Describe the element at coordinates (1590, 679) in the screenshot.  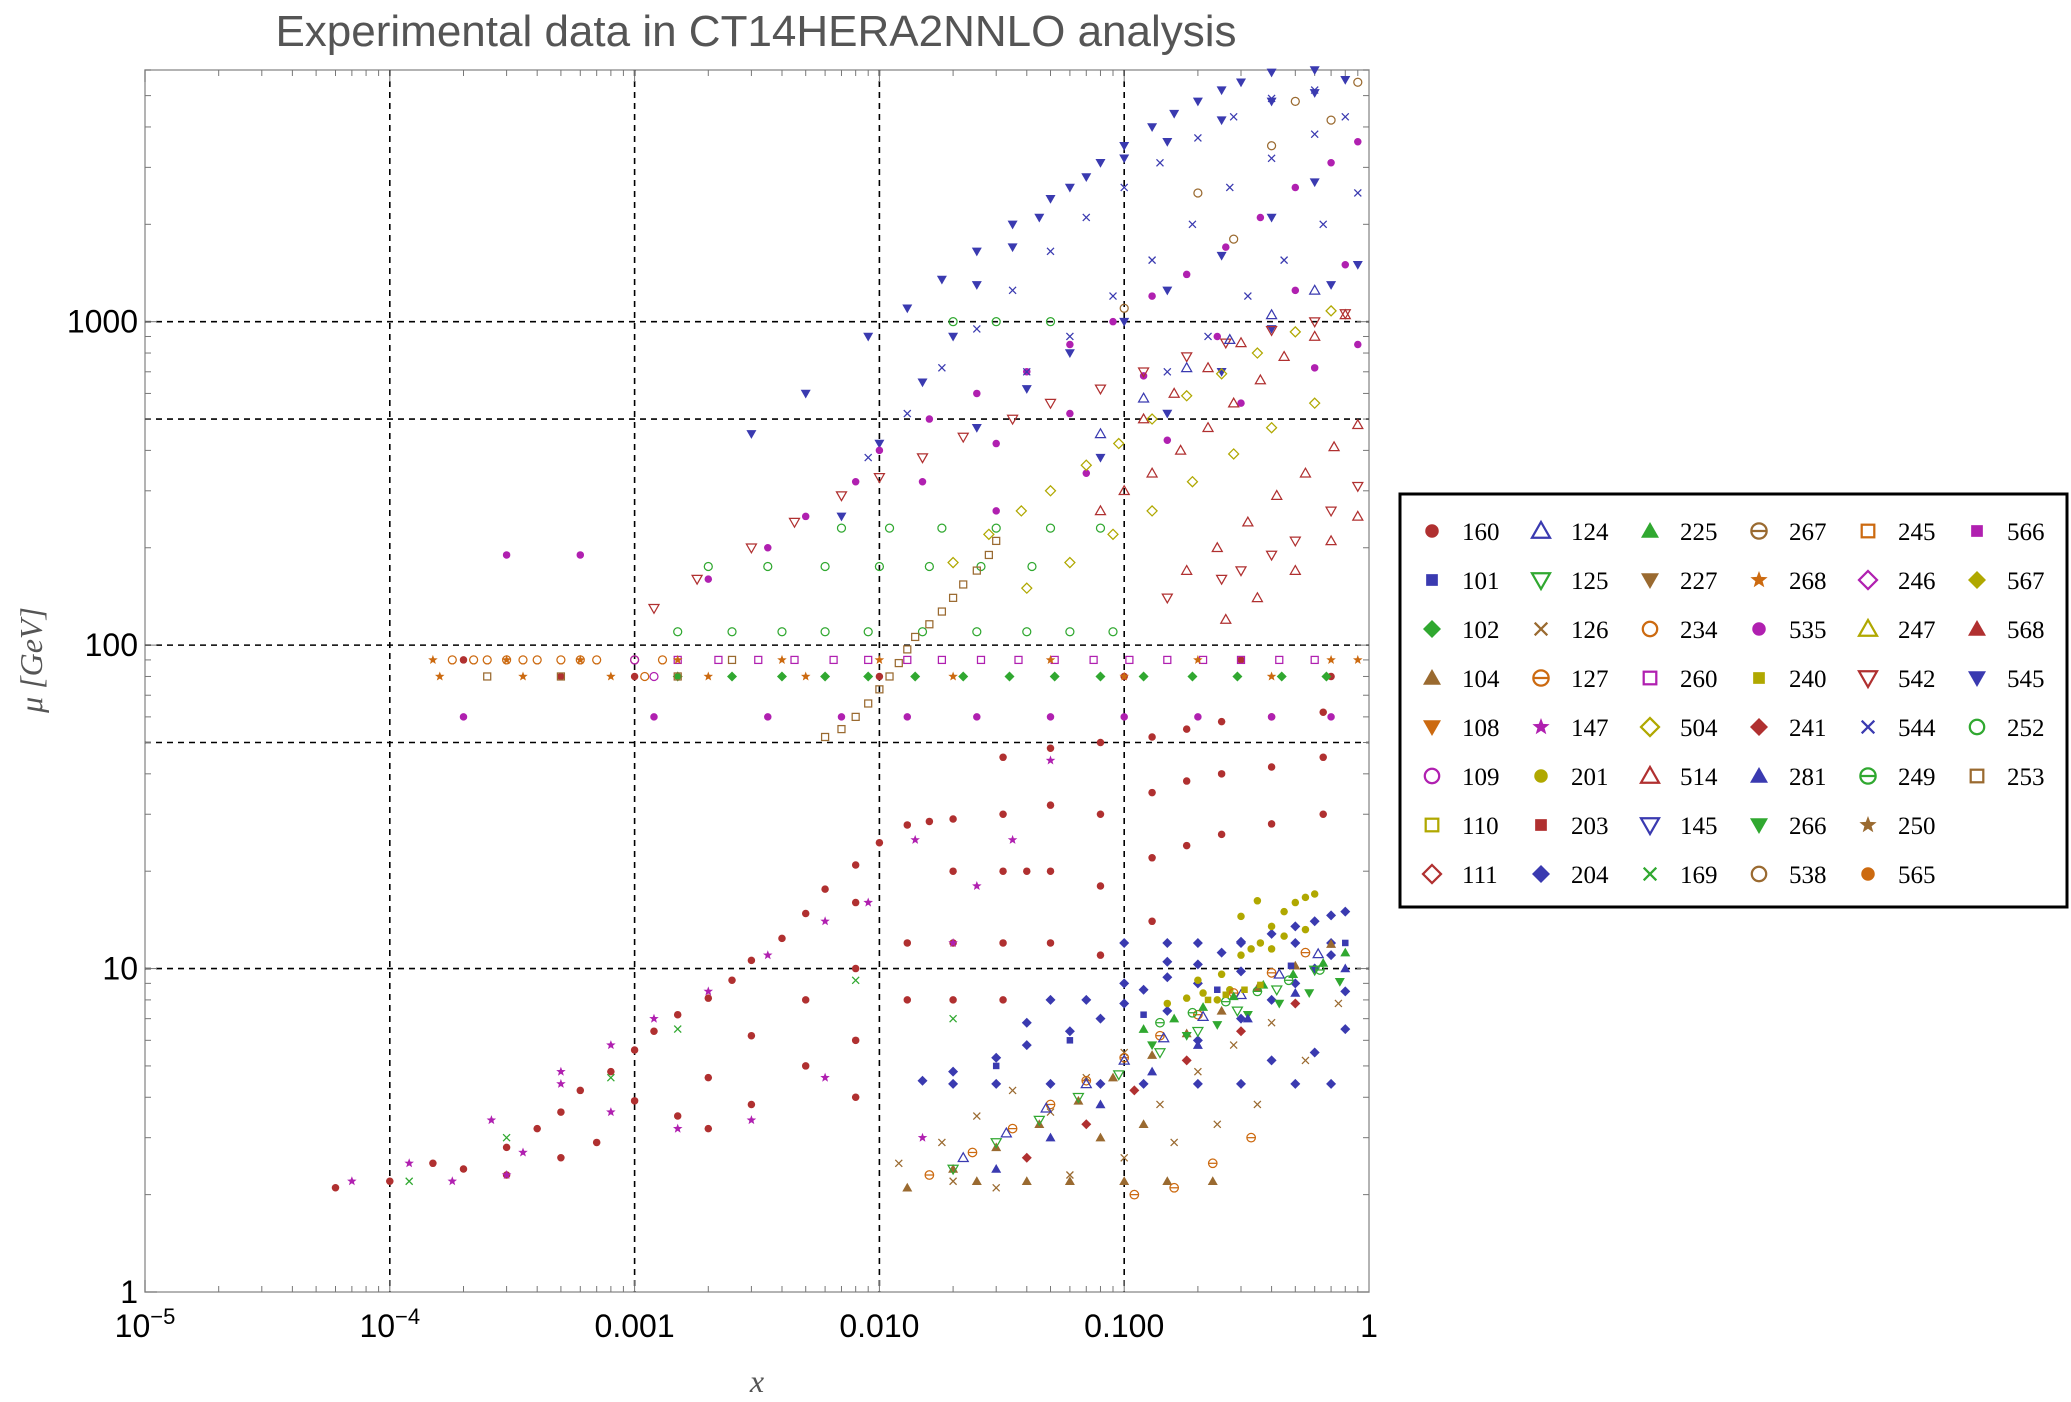
I see `legend-label: 127` at that location.